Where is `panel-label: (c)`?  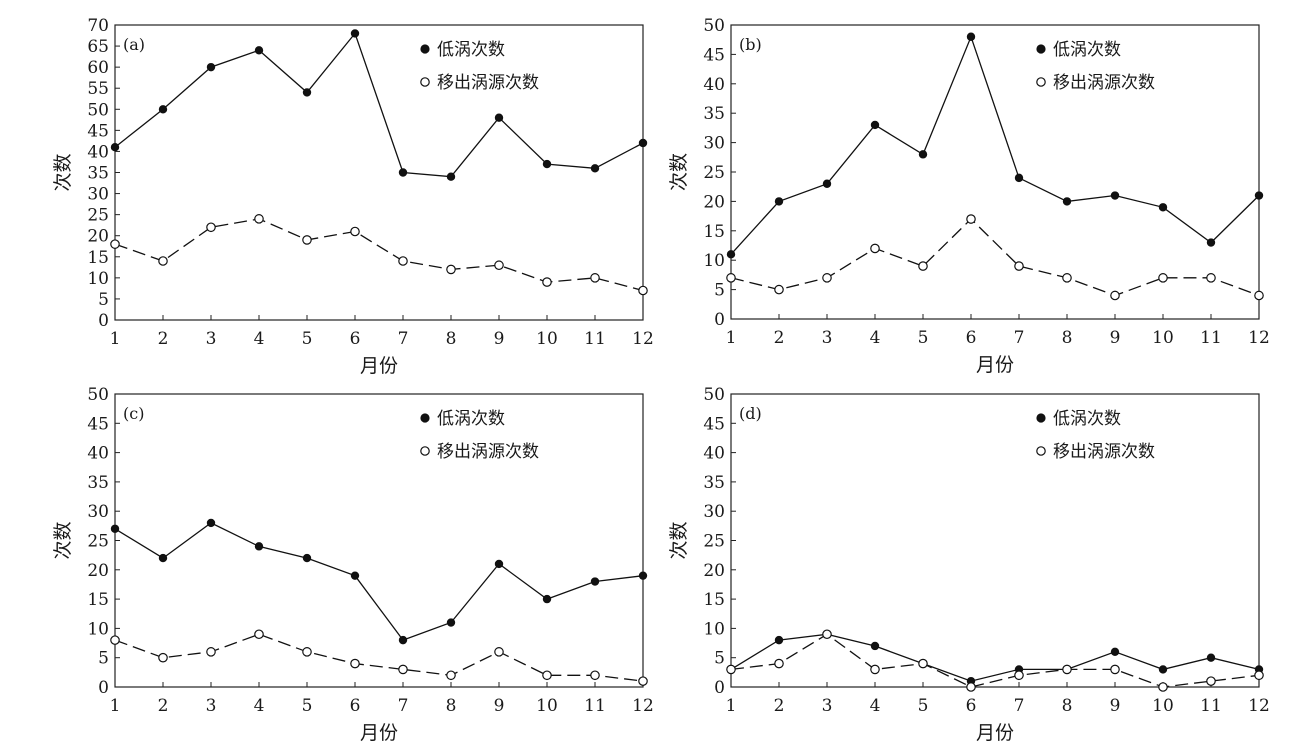 panel-label: (c) is located at coordinates (133, 413).